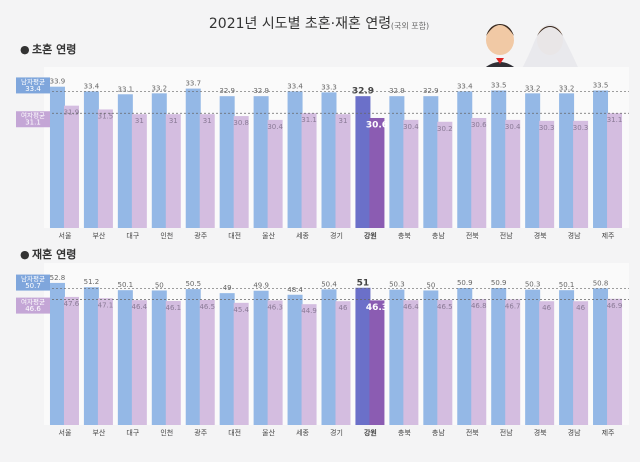 The height and width of the screenshot is (462, 640). Describe the element at coordinates (72, 113) in the screenshot. I see `value-label: 31.9` at that location.